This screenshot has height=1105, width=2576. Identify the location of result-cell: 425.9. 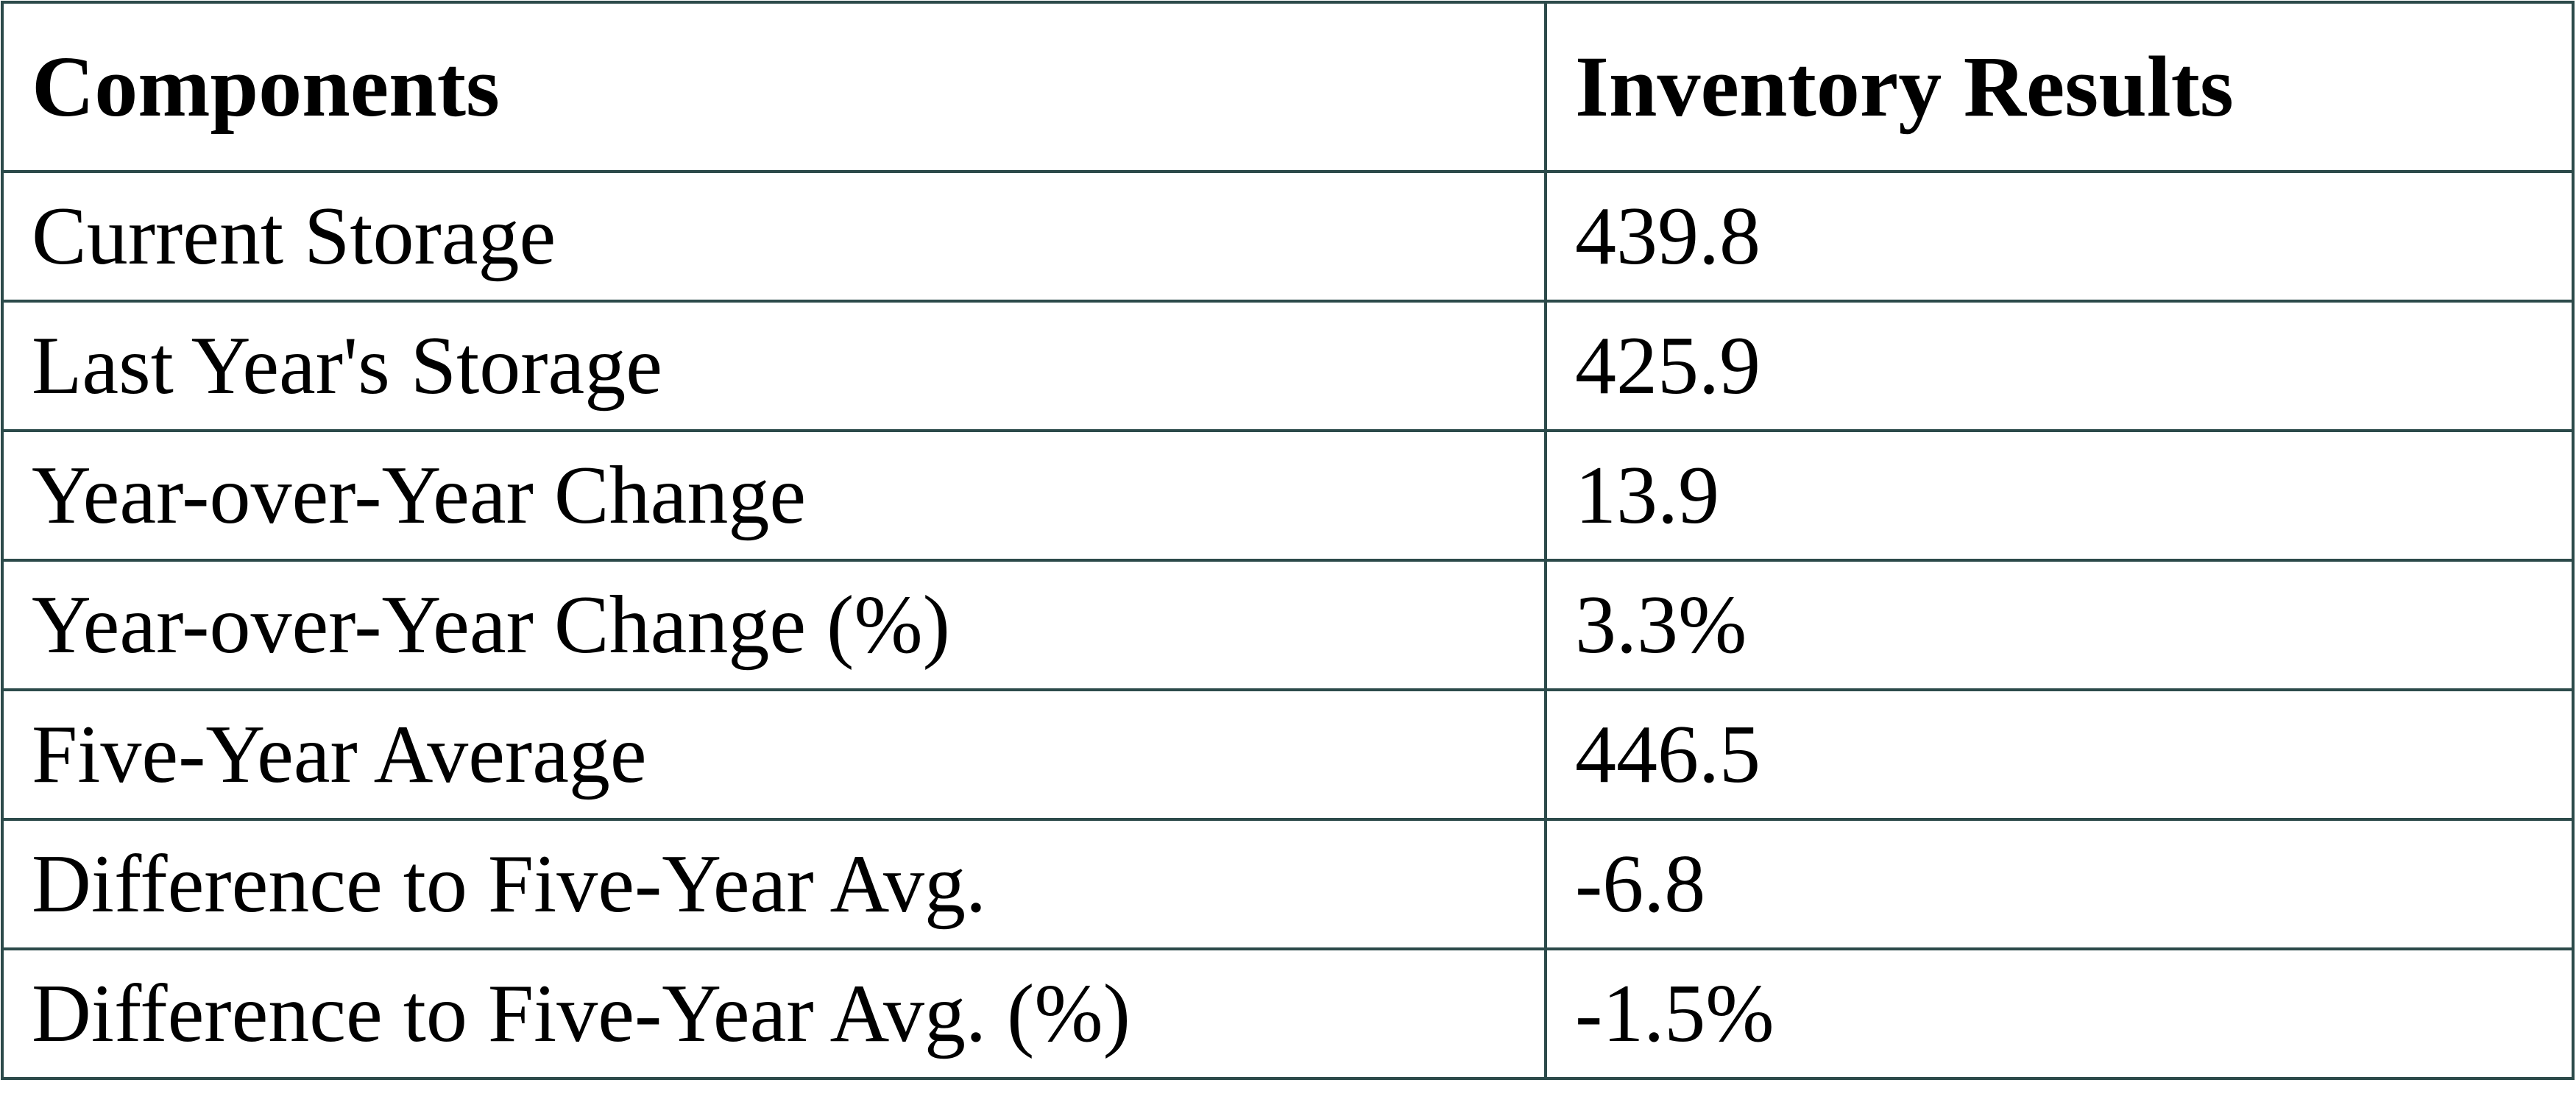
(2059, 366).